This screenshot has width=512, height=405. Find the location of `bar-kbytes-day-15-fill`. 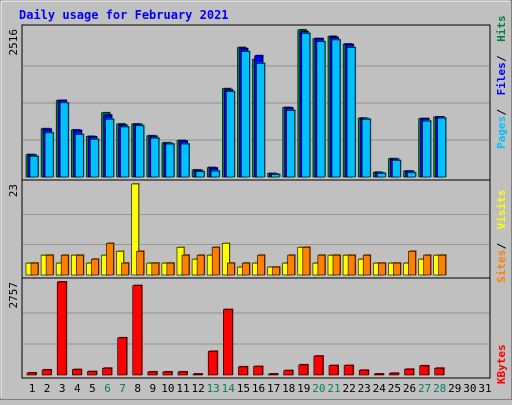

bar-kbytes-day-15-fill is located at coordinates (243, 371).